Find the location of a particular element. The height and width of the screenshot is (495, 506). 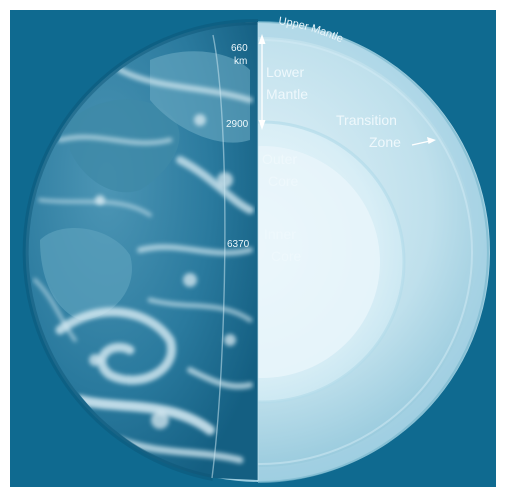

depth-6370-label: 6370 is located at coordinates (238, 244).